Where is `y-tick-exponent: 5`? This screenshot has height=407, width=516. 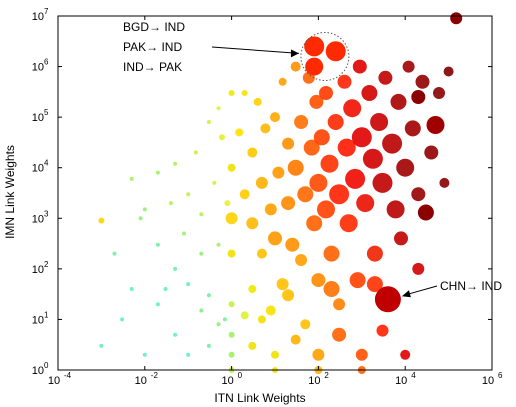
y-tick-exponent: 5 is located at coordinates (46, 112).